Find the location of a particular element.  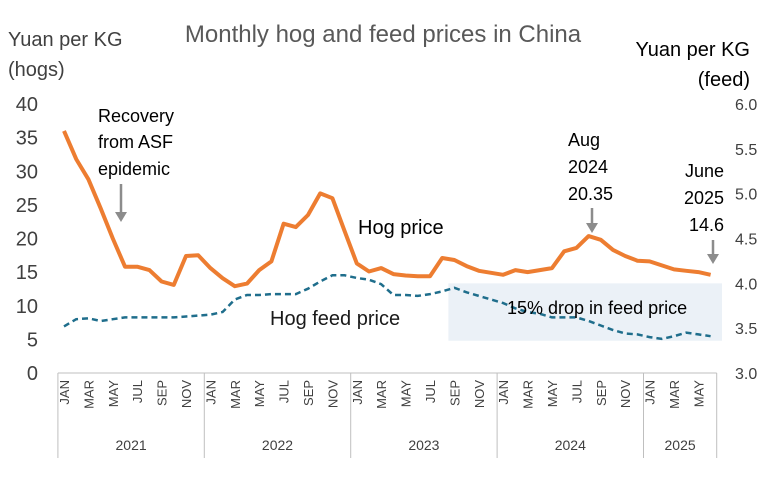

left-tick-label: 20 is located at coordinates (27, 240).